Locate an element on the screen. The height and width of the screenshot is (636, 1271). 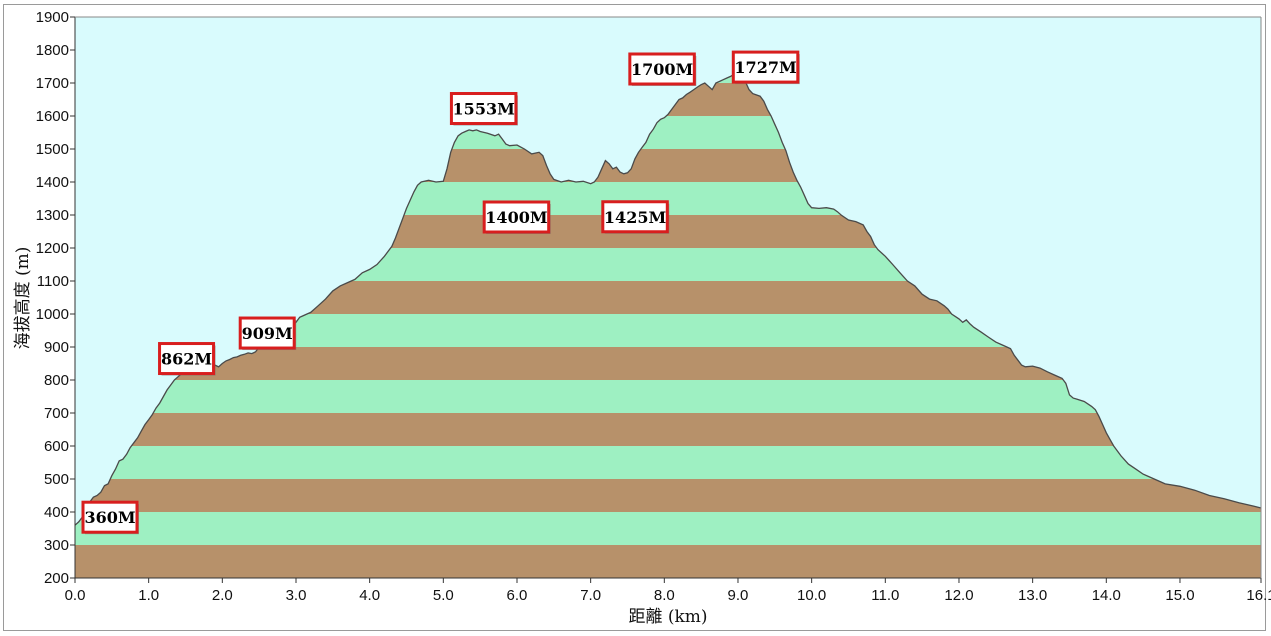
label-text: 1727M is located at coordinates (765, 67).